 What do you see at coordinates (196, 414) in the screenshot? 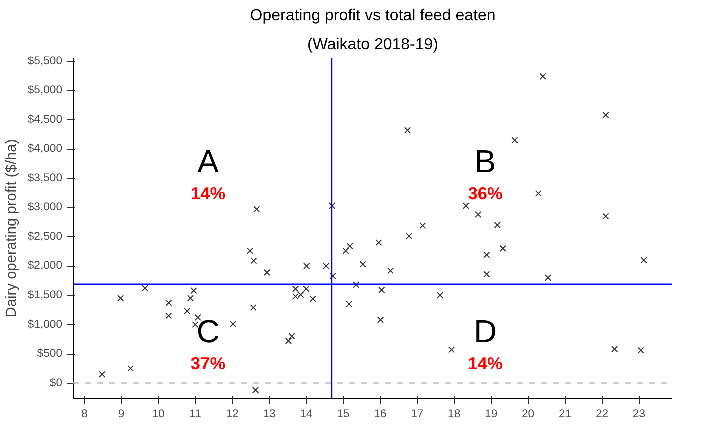
I see `x-tick-label: 11` at bounding box center [196, 414].